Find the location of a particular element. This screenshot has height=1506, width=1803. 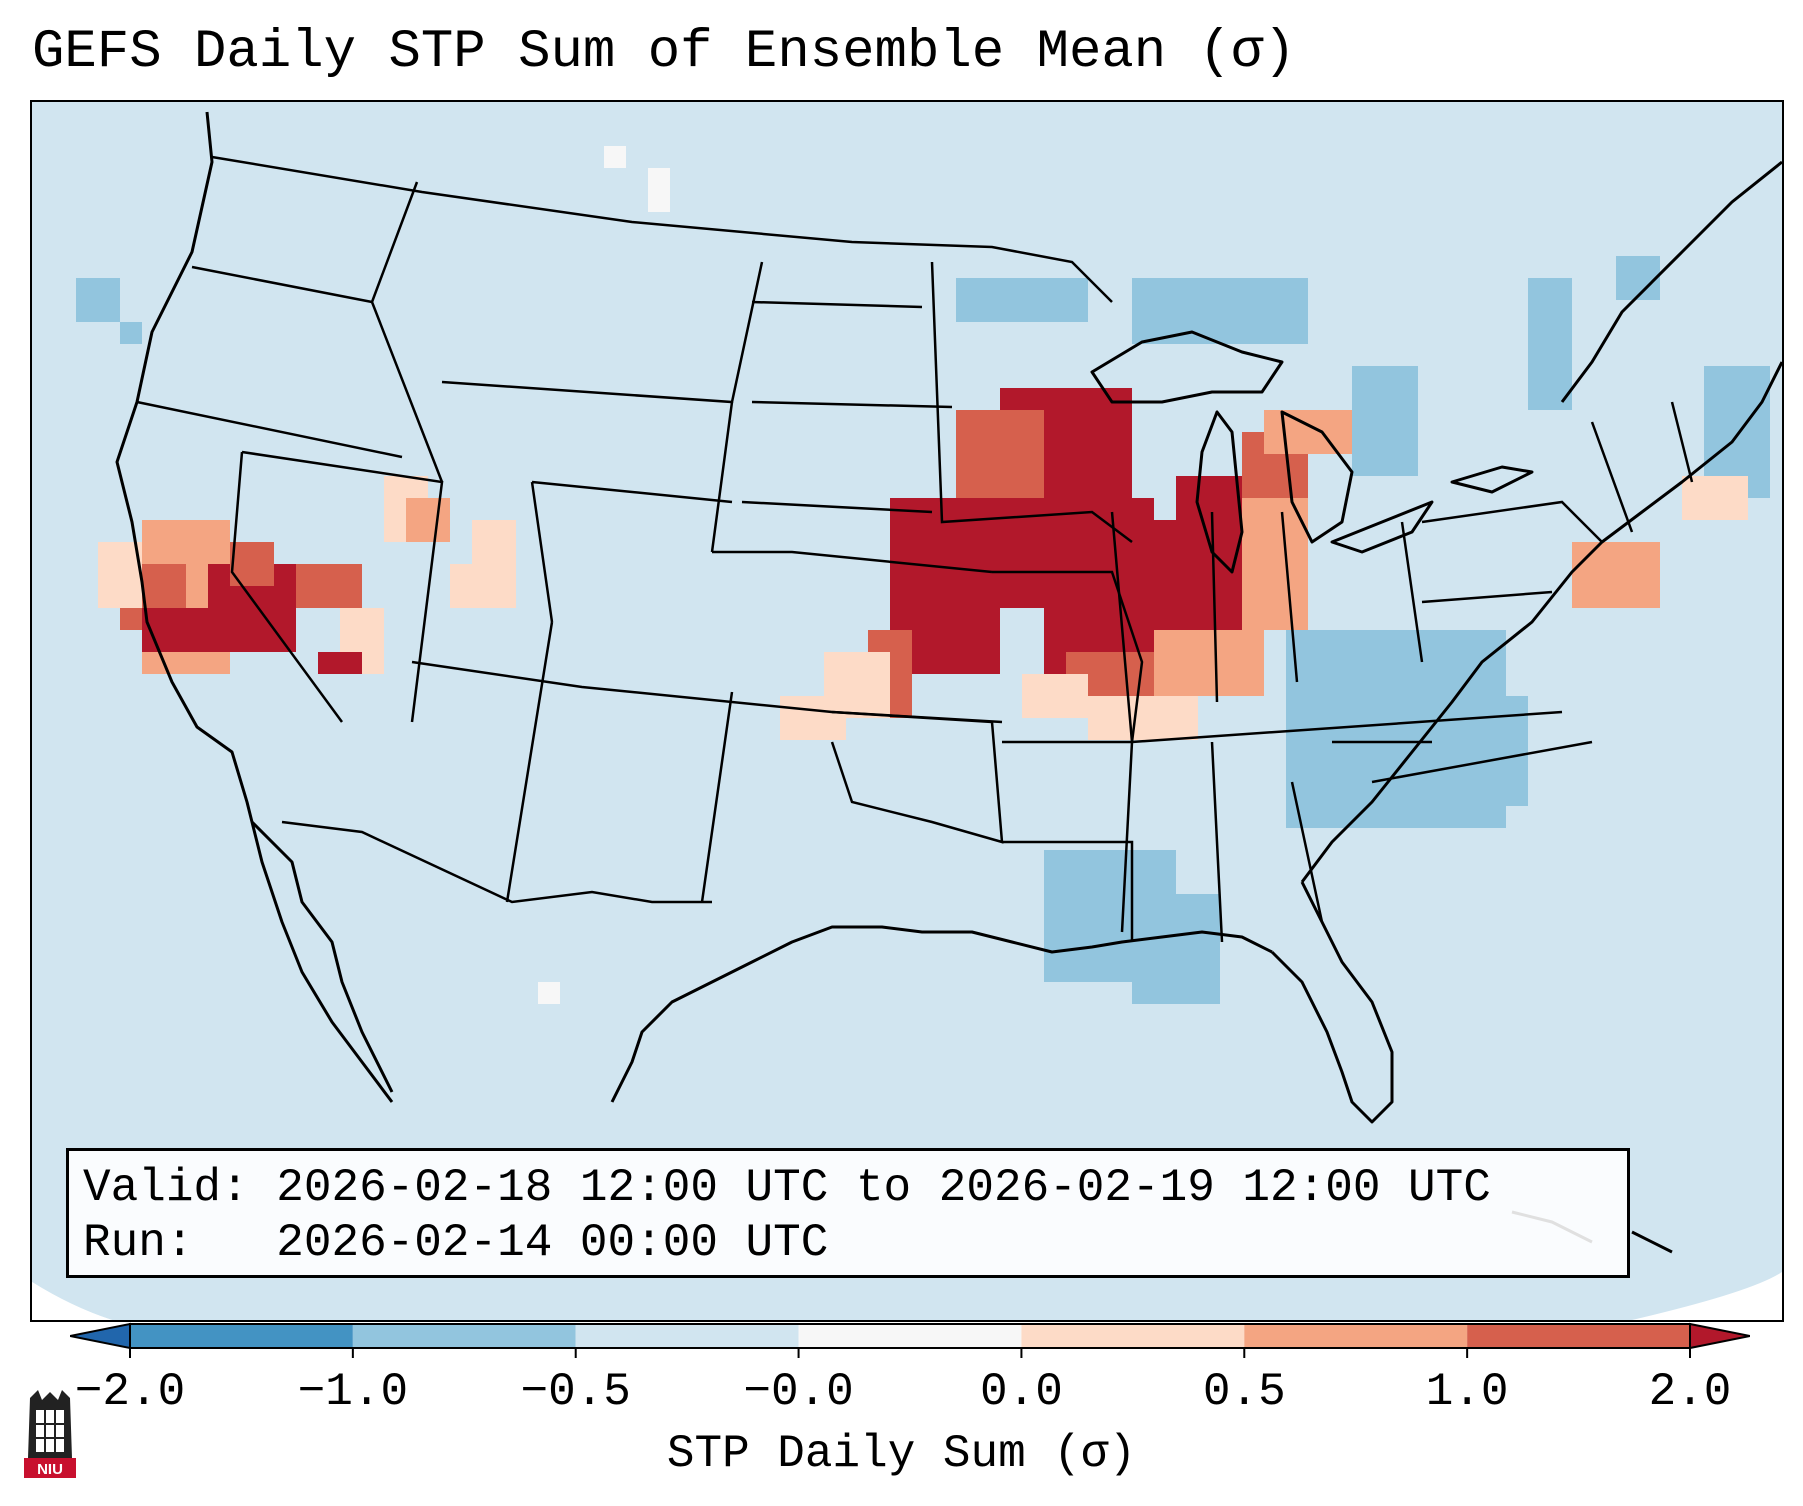

ar-la is located at coordinates (1068, 891).